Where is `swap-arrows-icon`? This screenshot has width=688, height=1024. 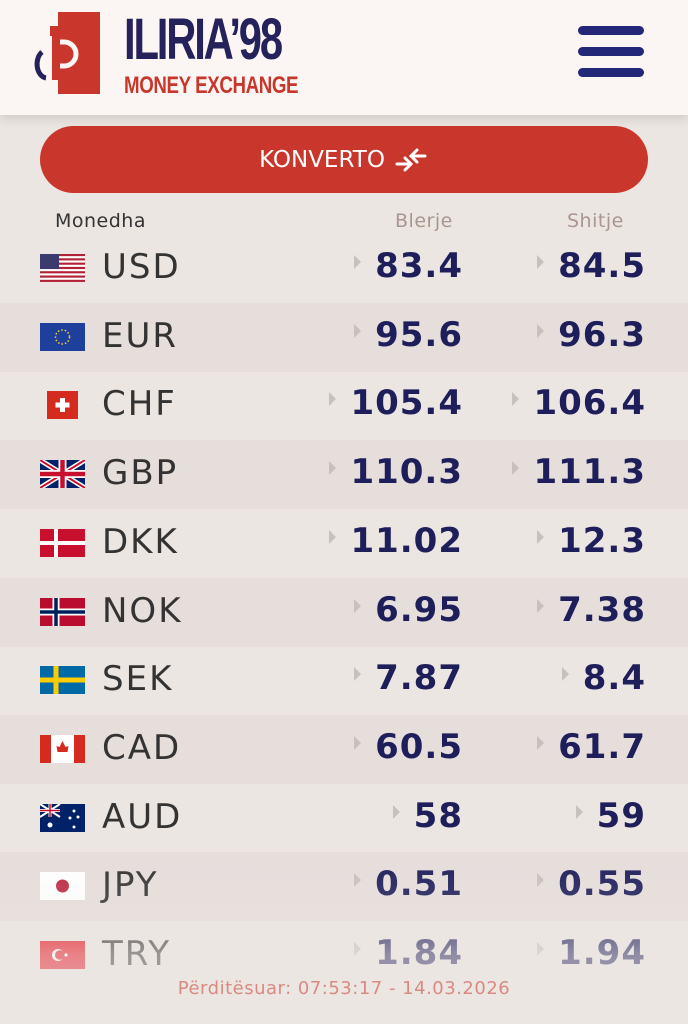 swap-arrows-icon is located at coordinates (411, 159).